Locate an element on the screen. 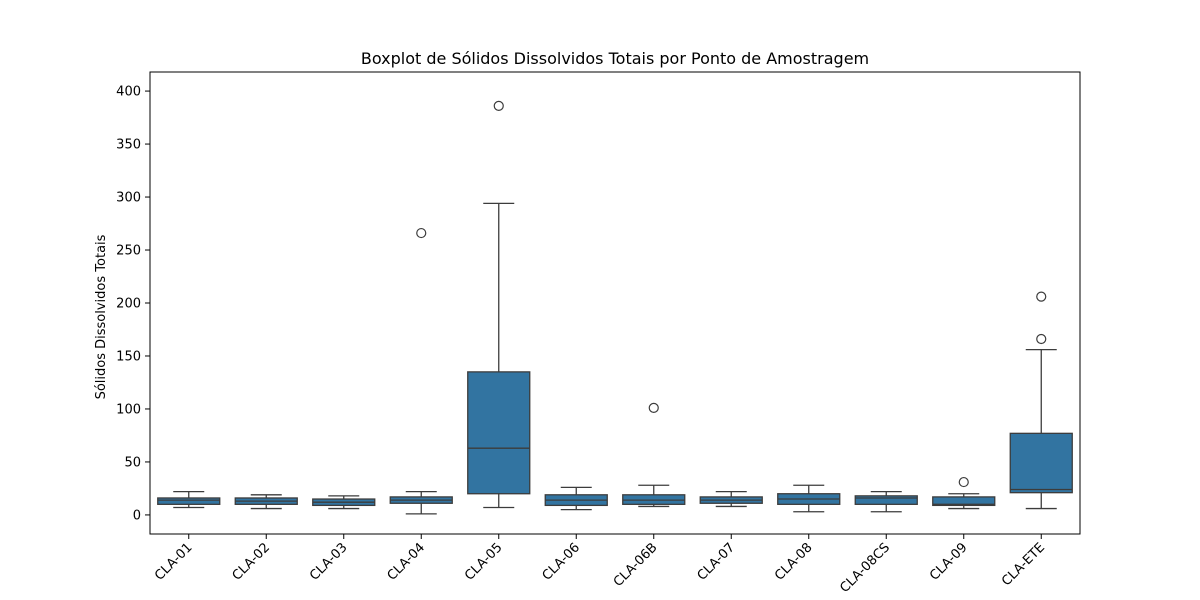  y-axis-label: Sólidos Dissolvidos Totais is located at coordinates (101, 316).